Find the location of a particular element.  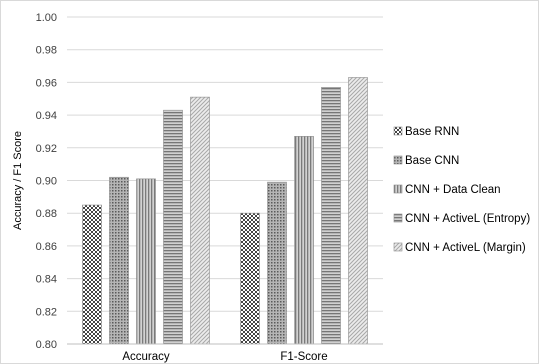

y-tick-label: 0.90 is located at coordinates (46, 182).